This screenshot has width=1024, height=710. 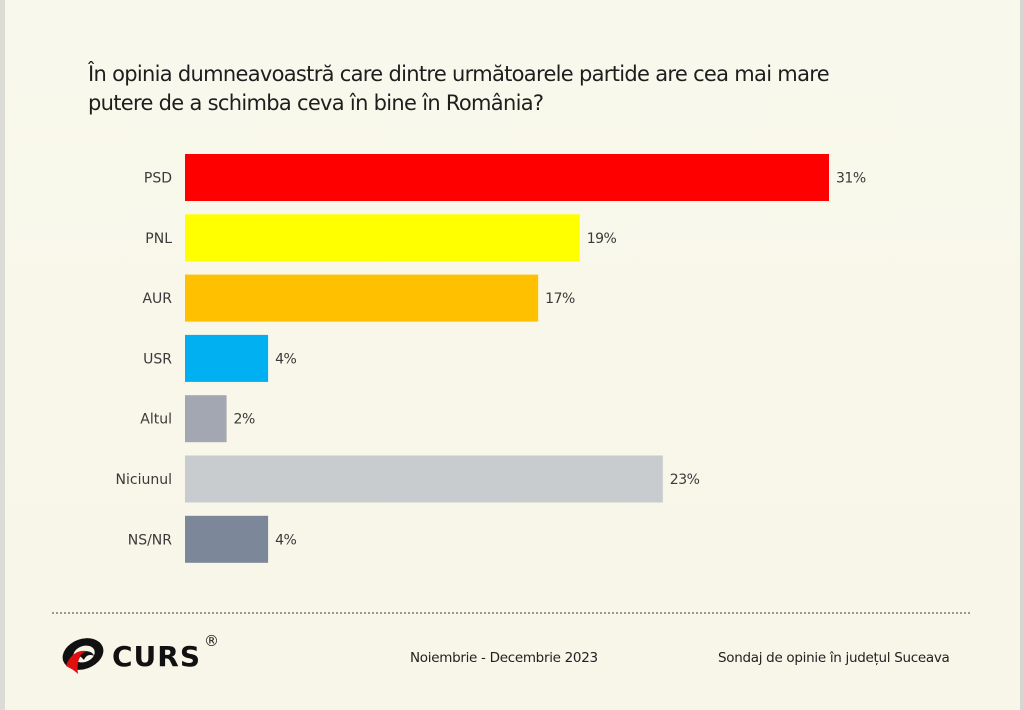 I want to click on survey-period: Noiembrie - Decembrie 2023, so click(x=504, y=658).